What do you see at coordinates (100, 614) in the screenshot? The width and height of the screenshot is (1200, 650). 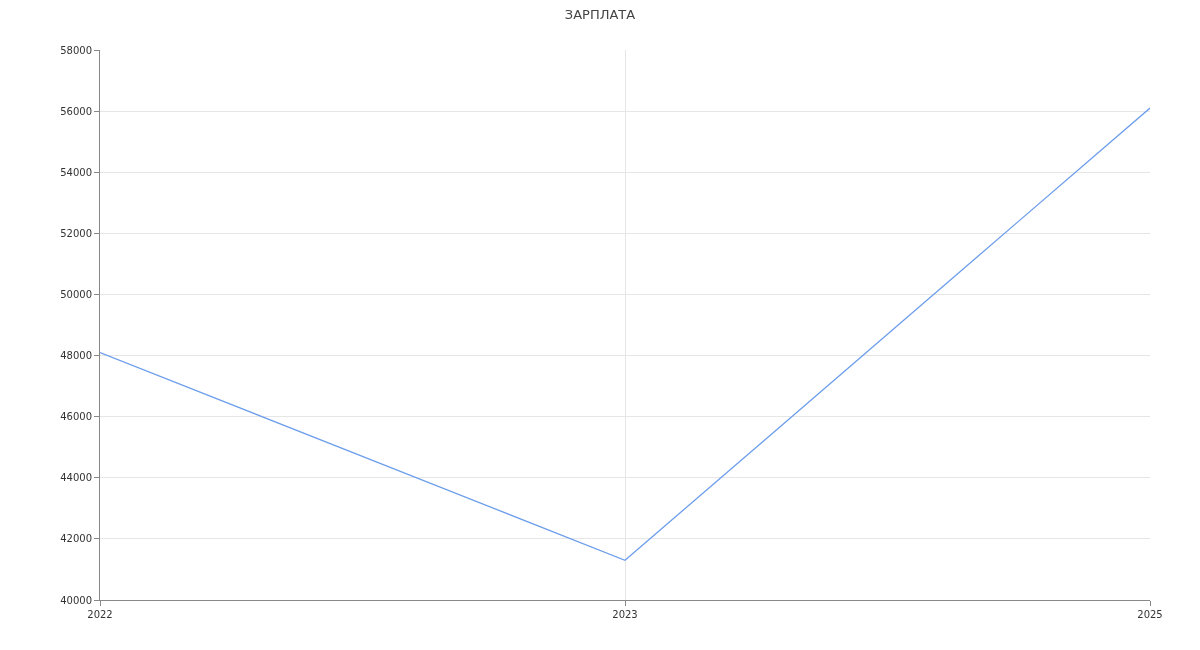 I see `x-tick-label: 2022` at bounding box center [100, 614].